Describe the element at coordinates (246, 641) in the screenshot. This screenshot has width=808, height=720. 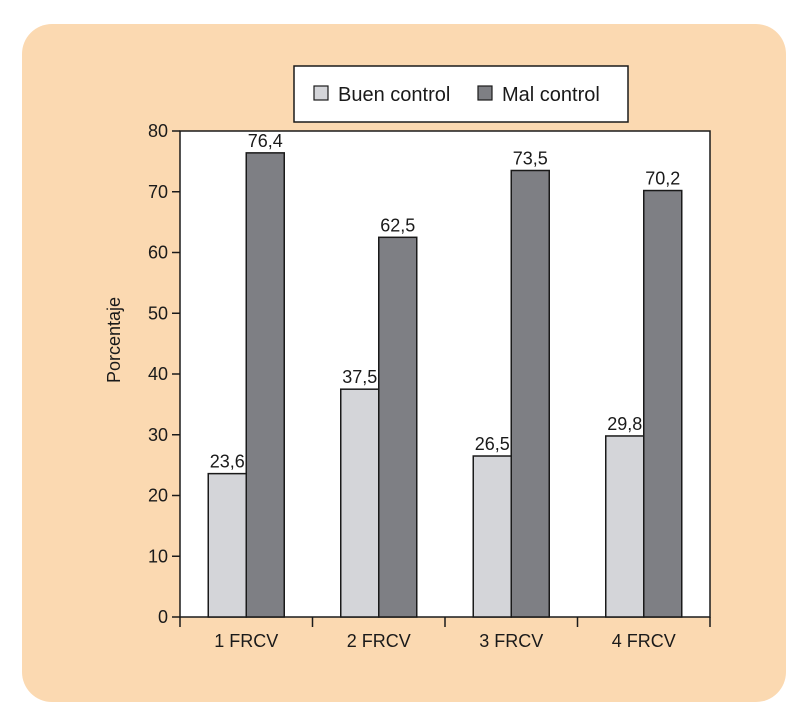
I see `x-tick-label: 1 FRCV` at that location.